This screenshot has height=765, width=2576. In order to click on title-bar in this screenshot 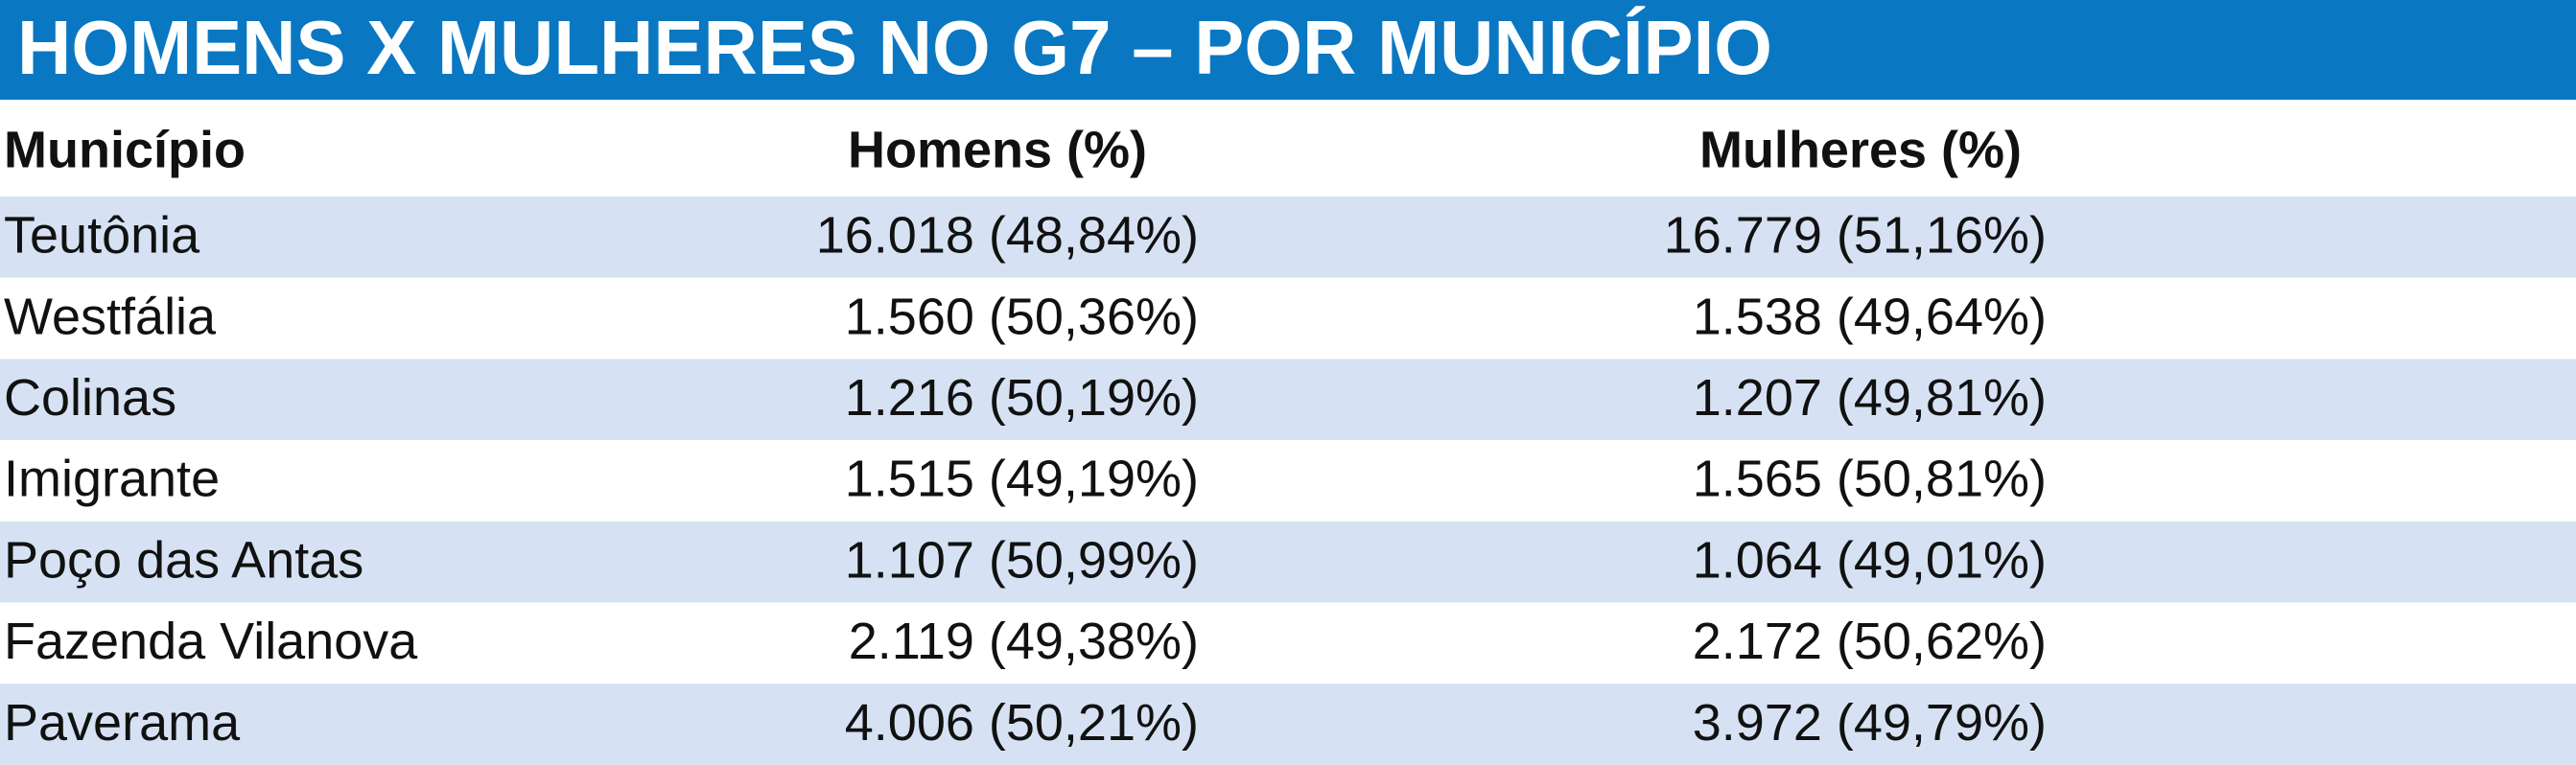, I will do `click(1288, 50)`.